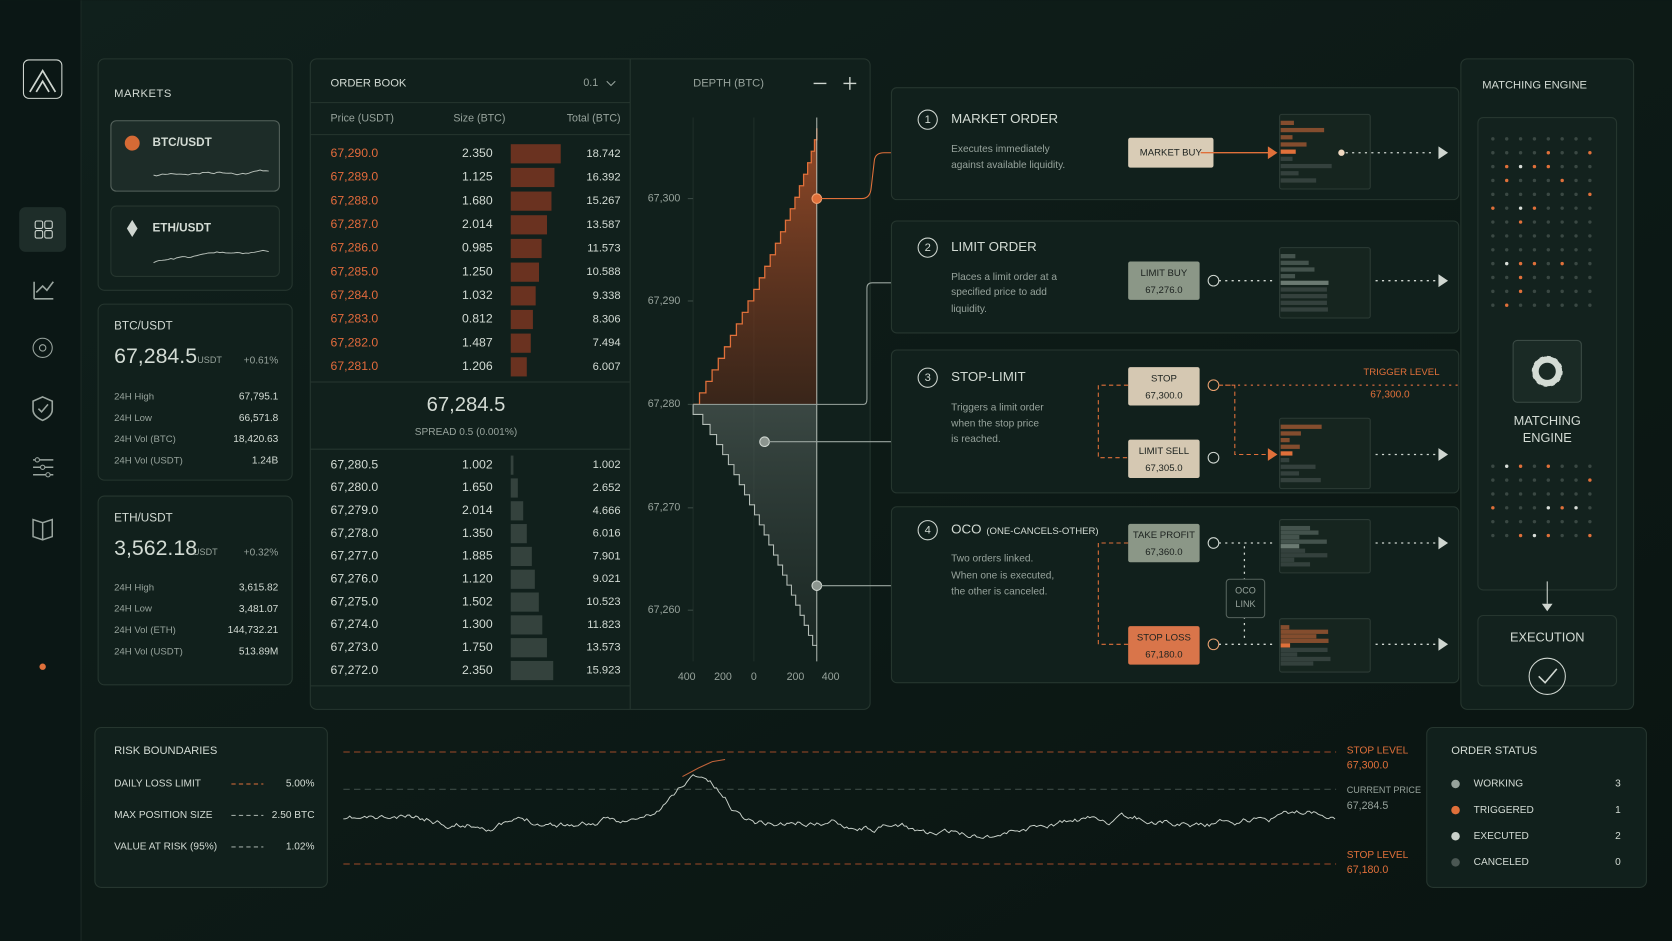 The height and width of the screenshot is (941, 1672). What do you see at coordinates (1002, 576) in the screenshot?
I see `order-description: When one is executed,` at bounding box center [1002, 576].